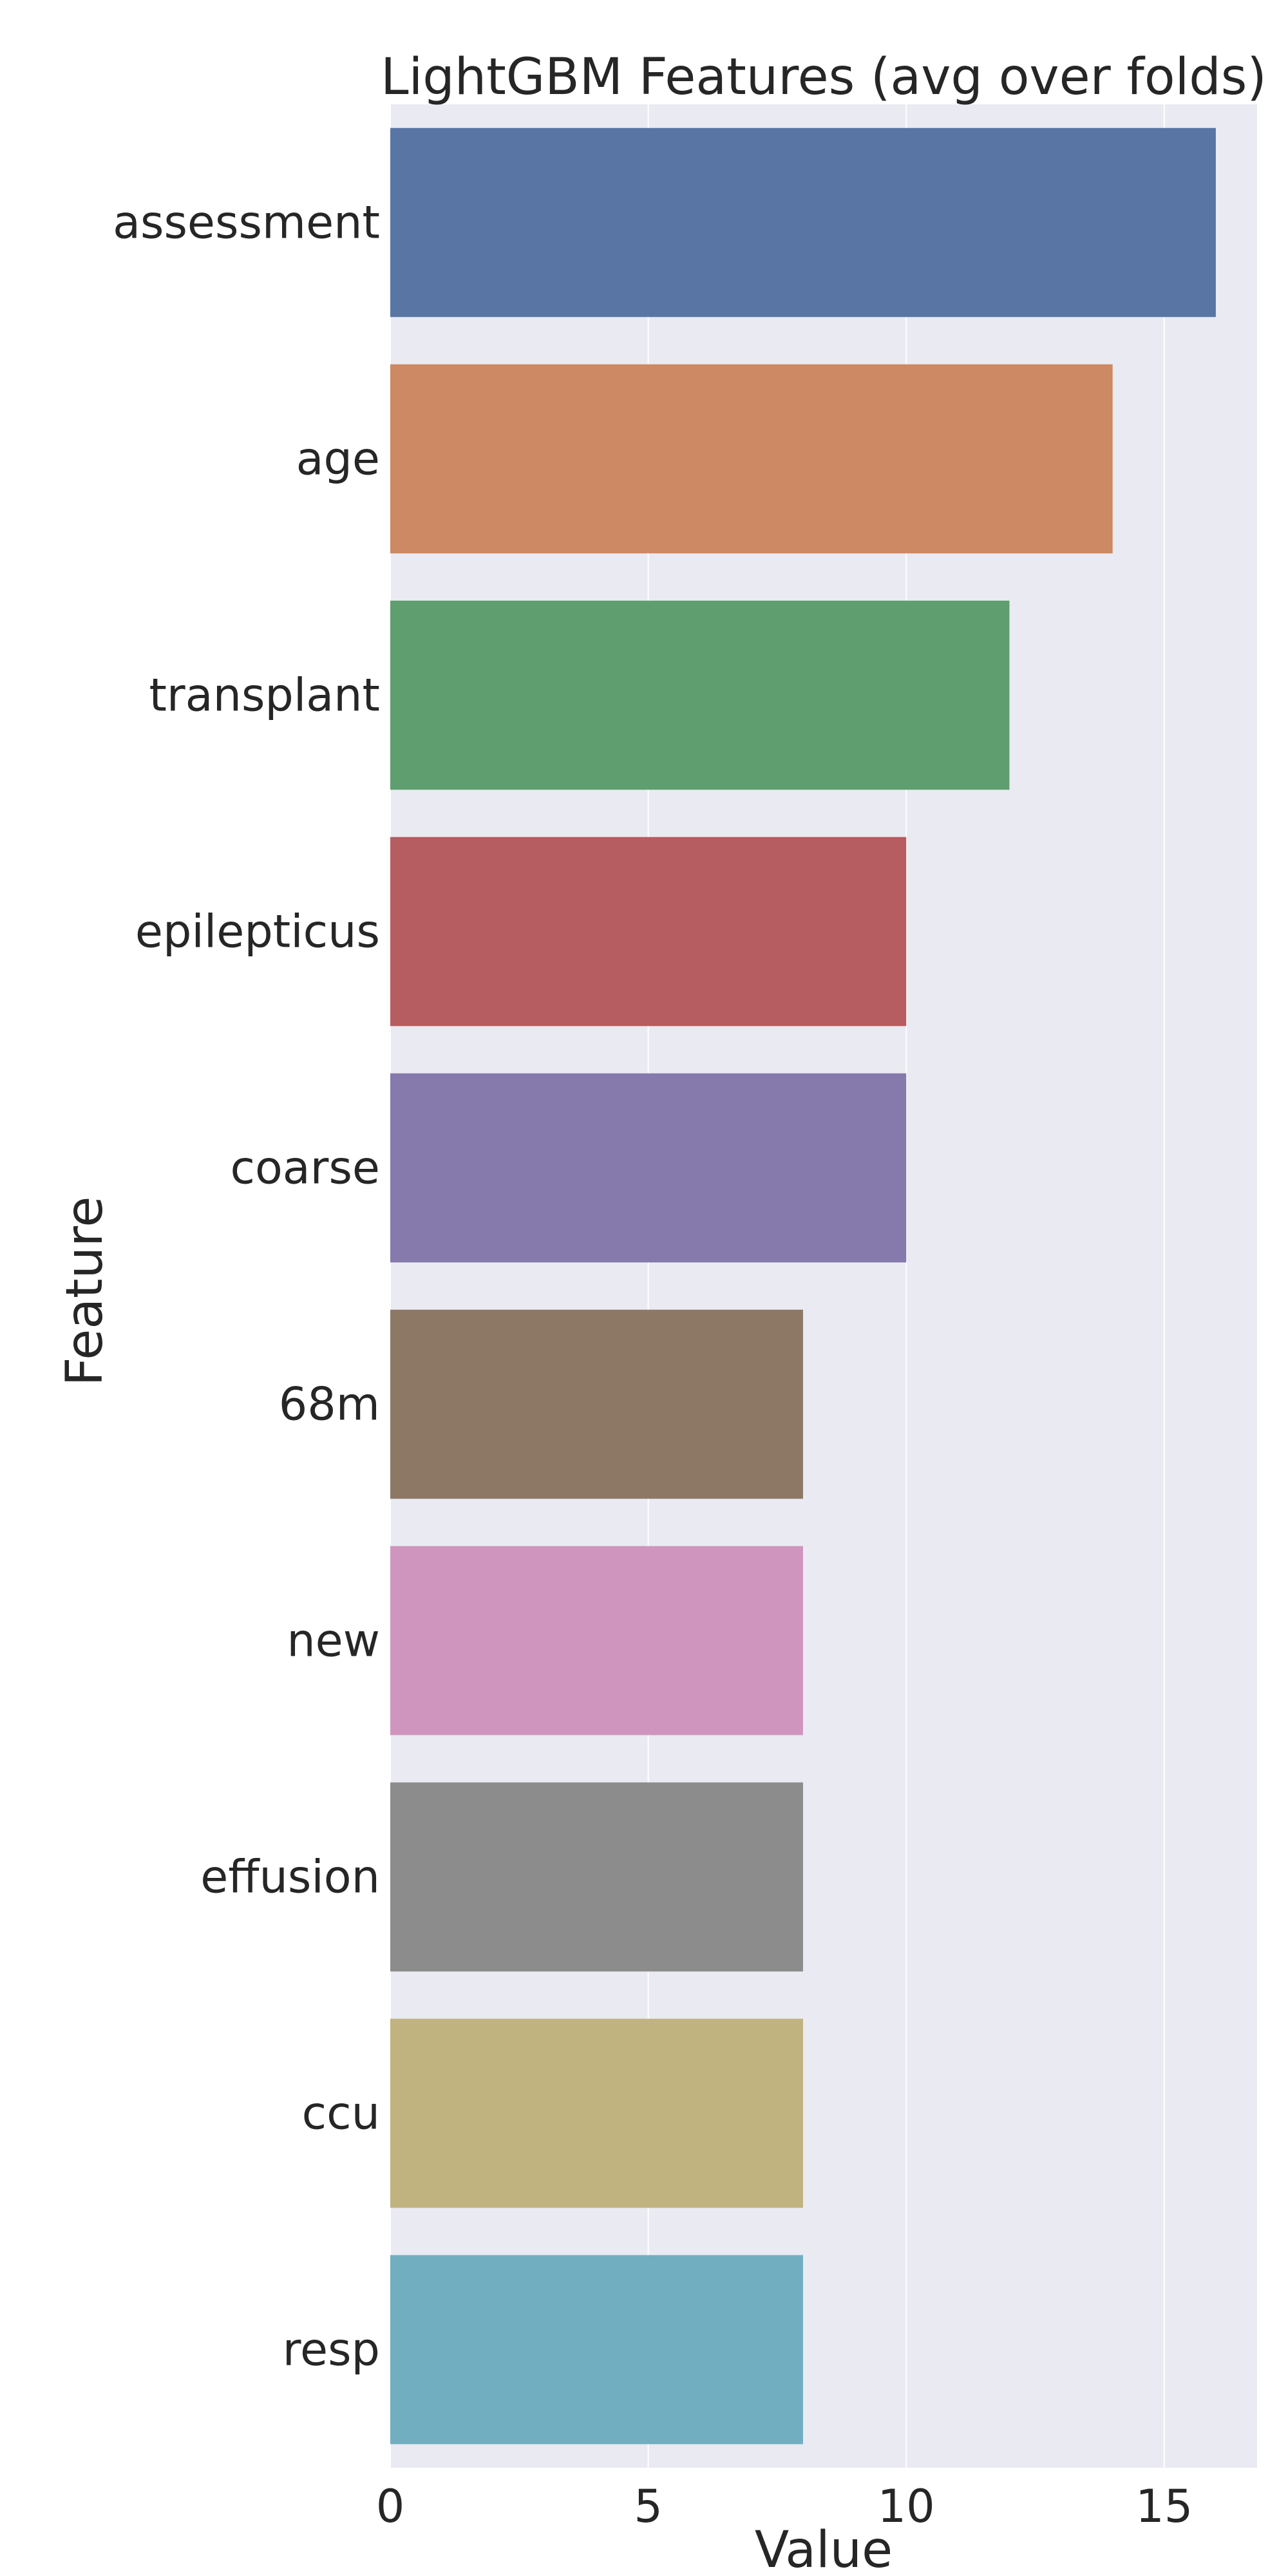 Image resolution: width=1288 pixels, height=2576 pixels. What do you see at coordinates (649, 2506) in the screenshot?
I see `x-tick-label: 5` at bounding box center [649, 2506].